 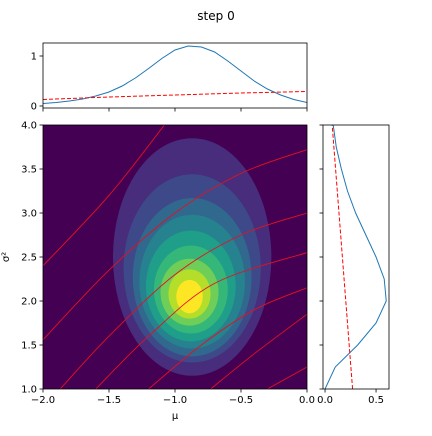 What do you see at coordinates (29, 302) in the screenshot?
I see `y-tick-label: 2.0` at bounding box center [29, 302].